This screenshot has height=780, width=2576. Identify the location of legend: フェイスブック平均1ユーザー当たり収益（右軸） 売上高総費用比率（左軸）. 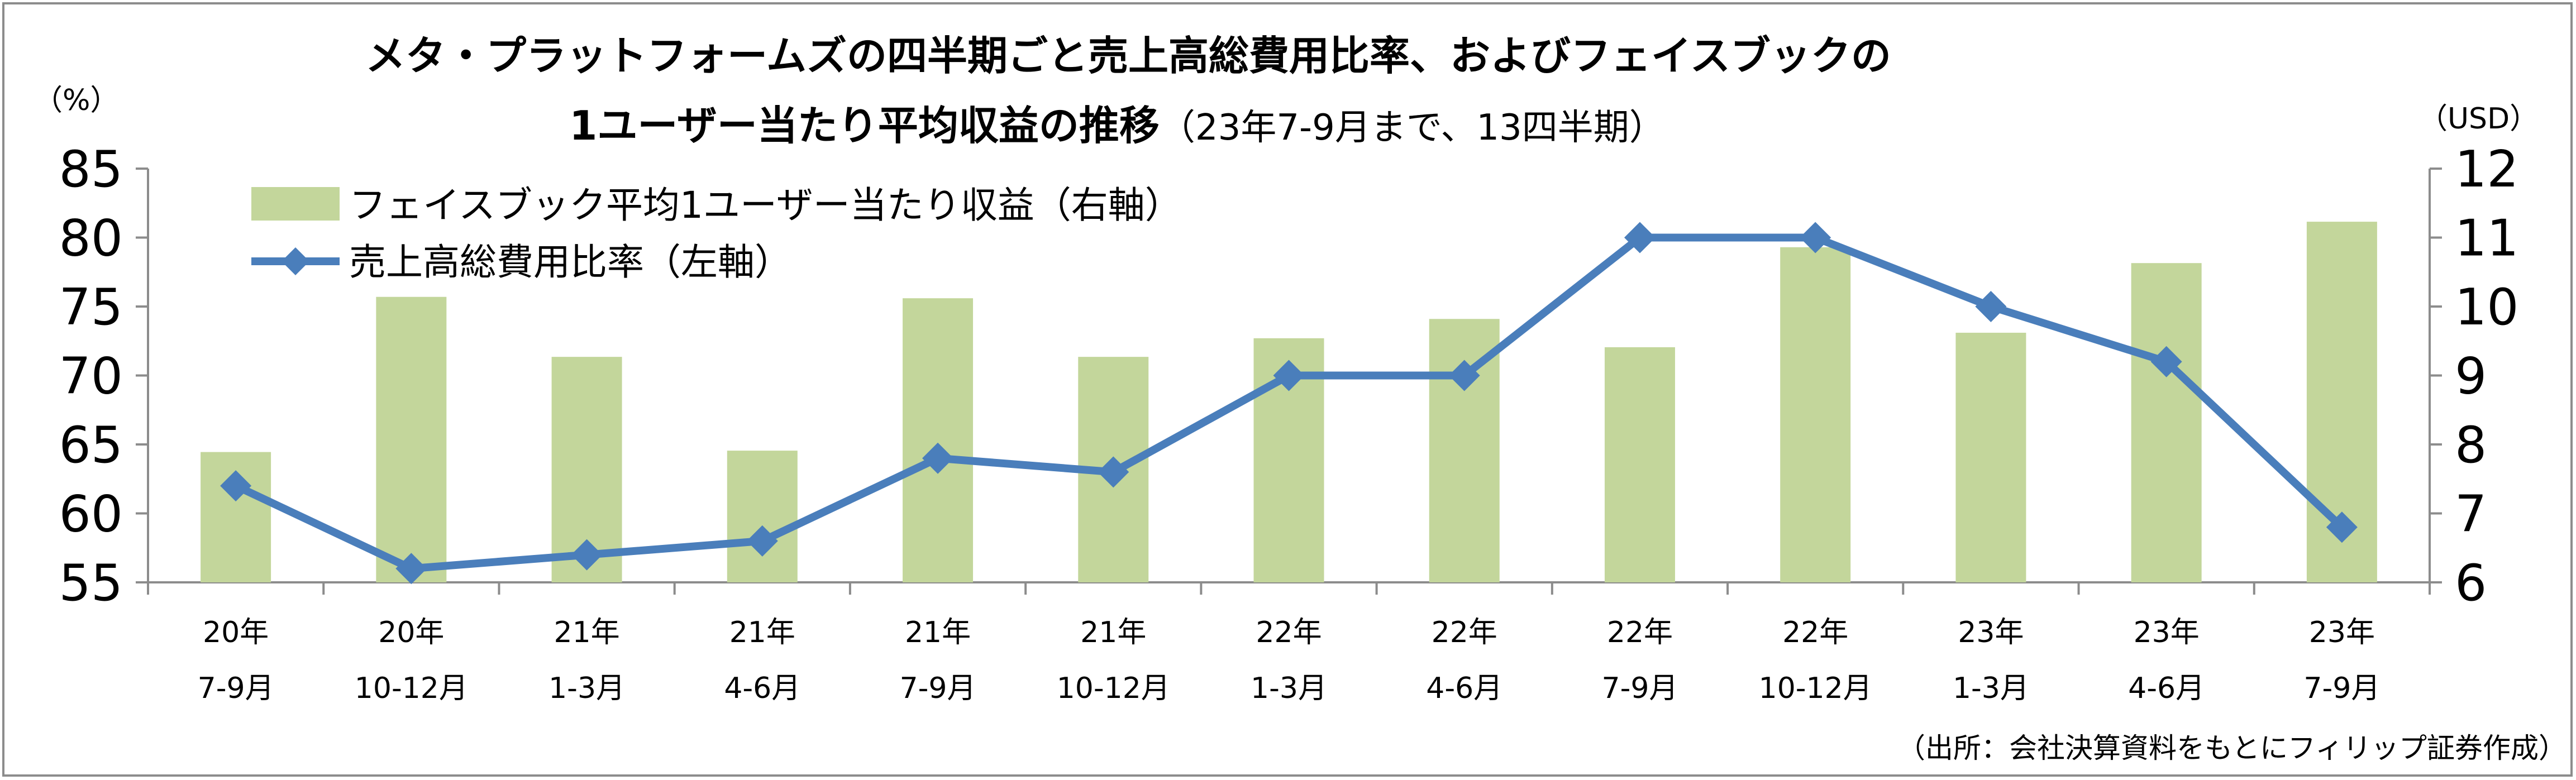
(717, 234).